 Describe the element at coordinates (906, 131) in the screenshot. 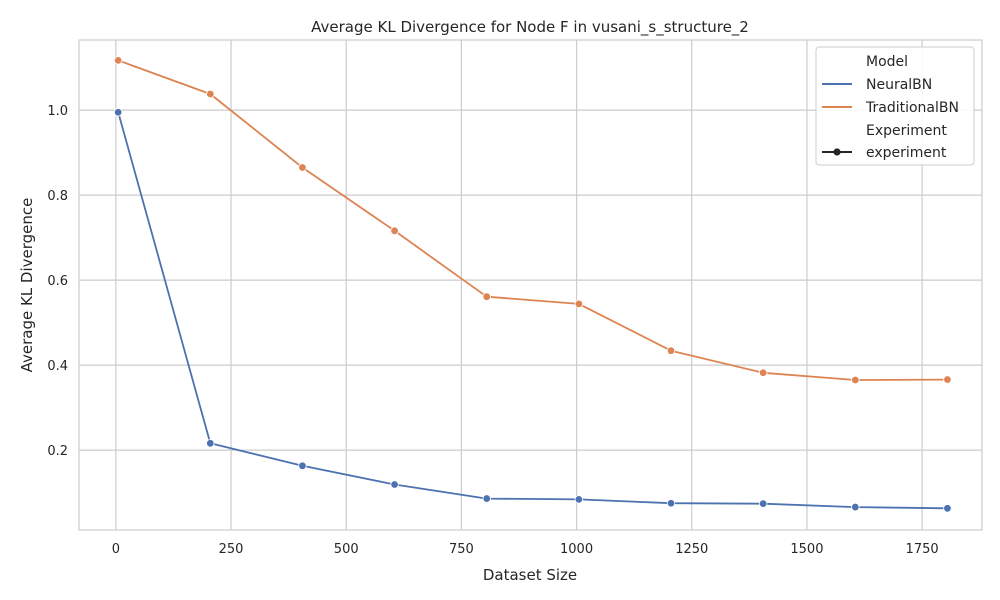

I see `legend-experiment-title: Experiment` at that location.